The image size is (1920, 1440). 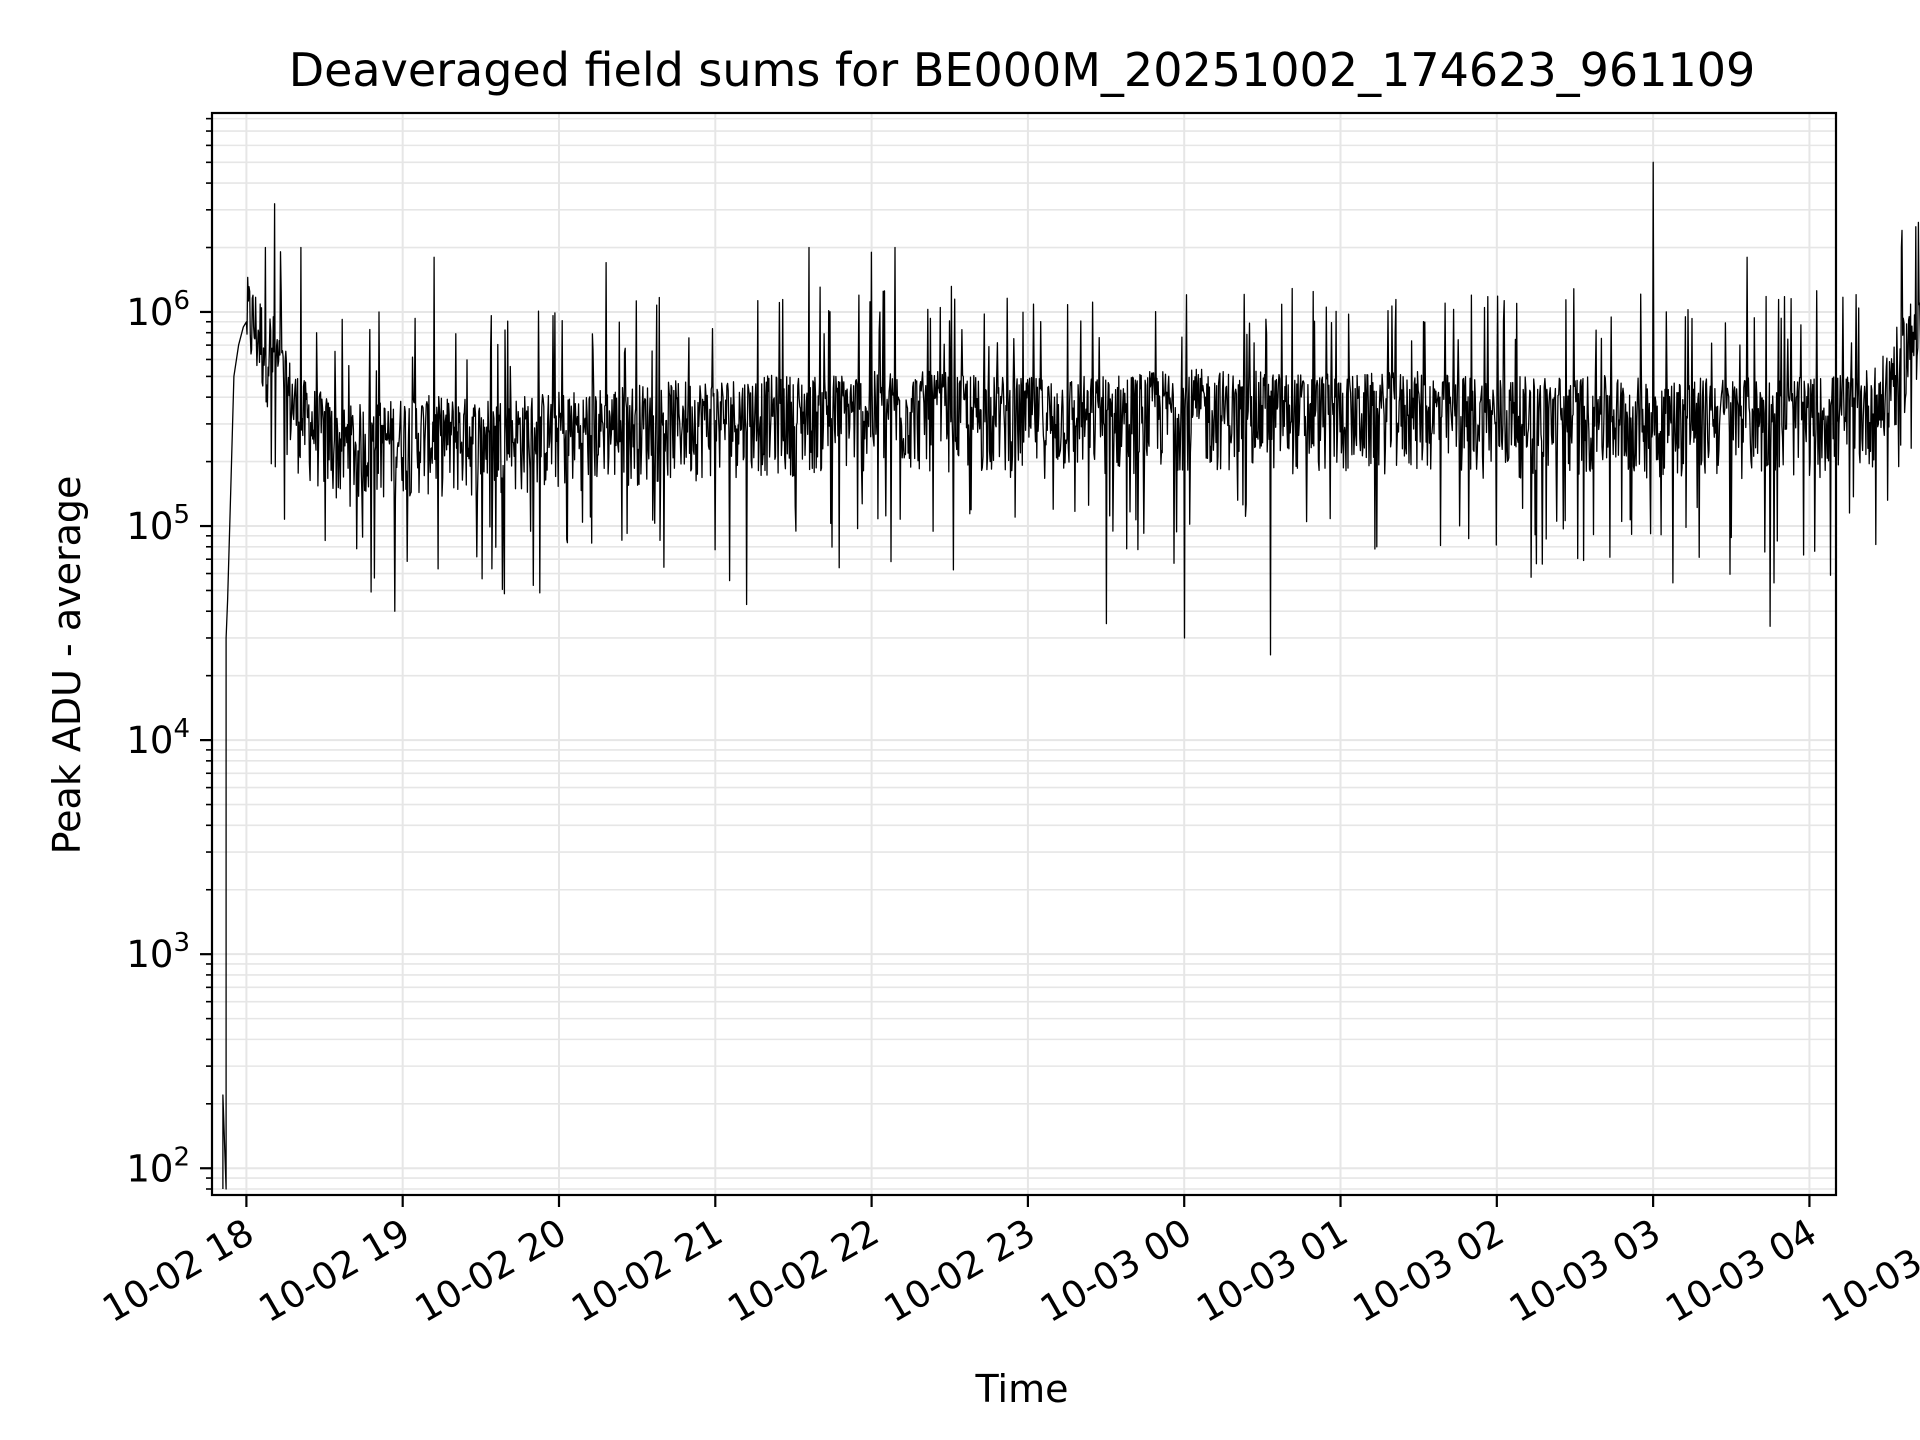 I want to click on y-axis: 102 103 104 105 106, so click(x=169, y=653).